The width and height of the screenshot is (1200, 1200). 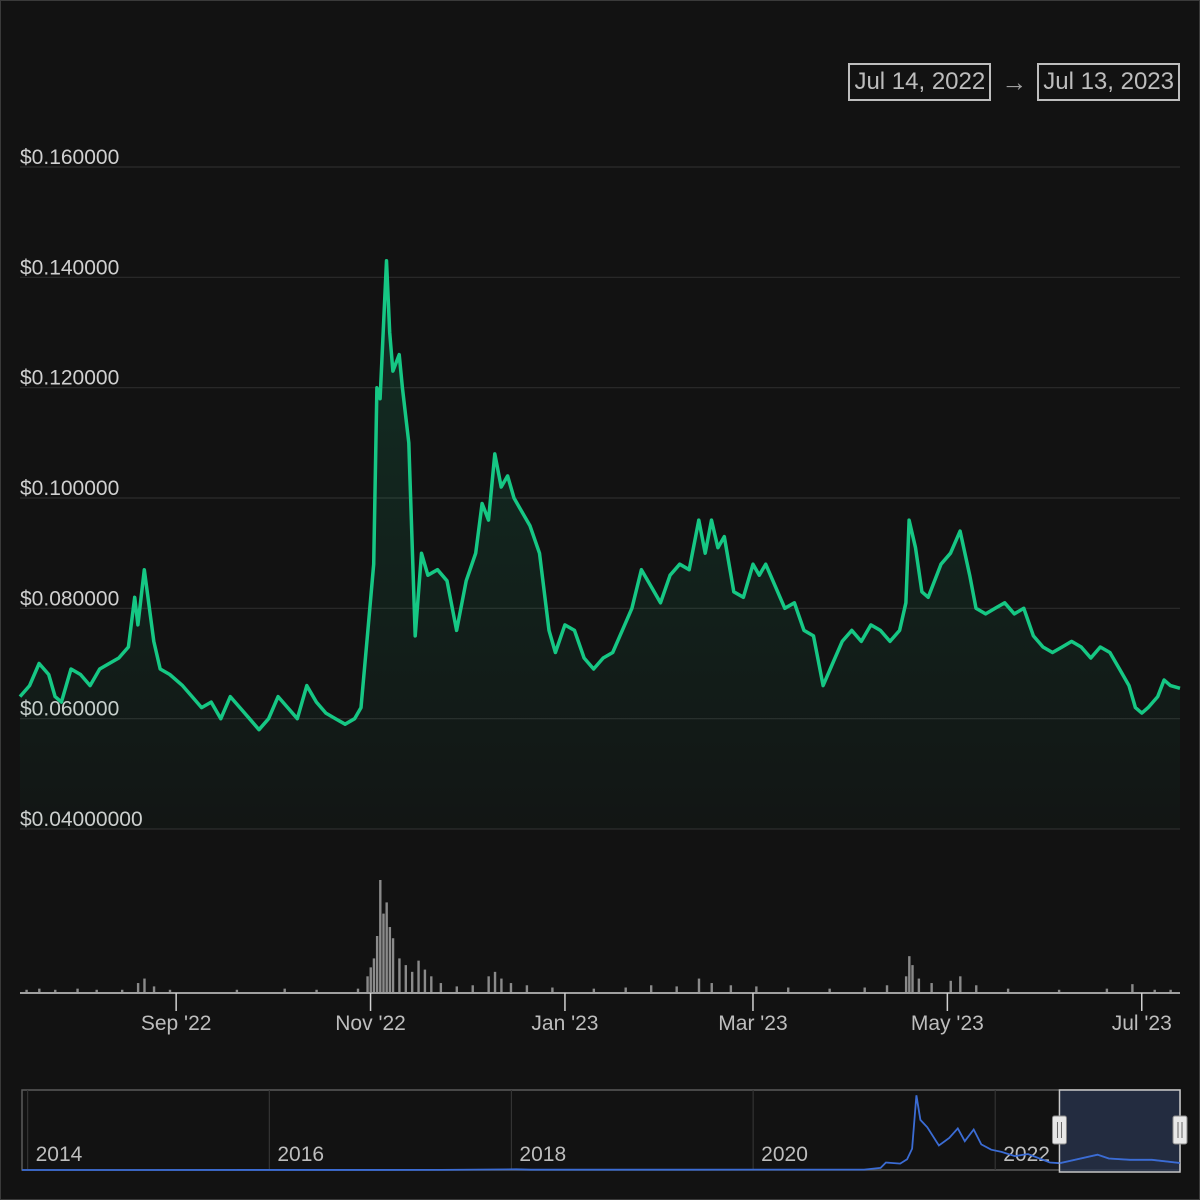 What do you see at coordinates (947, 1023) in the screenshot?
I see `x-tick-label: May '23` at bounding box center [947, 1023].